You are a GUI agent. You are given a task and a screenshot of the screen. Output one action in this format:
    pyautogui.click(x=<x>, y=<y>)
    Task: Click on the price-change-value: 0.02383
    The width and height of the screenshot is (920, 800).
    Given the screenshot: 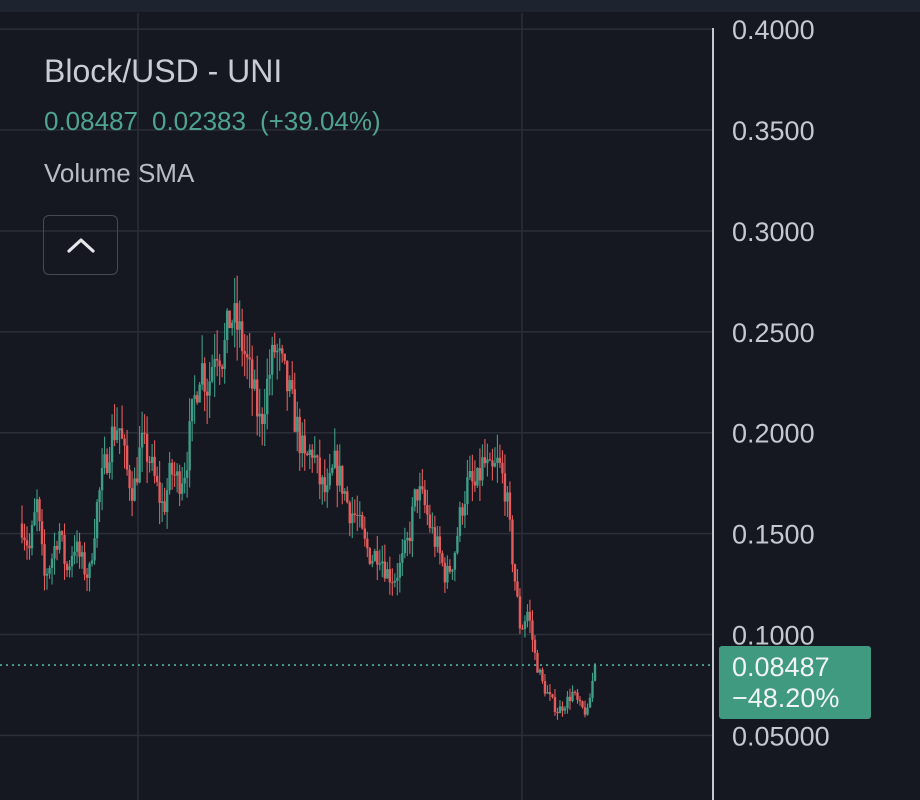 What is the action you would take?
    pyautogui.click(x=198, y=121)
    